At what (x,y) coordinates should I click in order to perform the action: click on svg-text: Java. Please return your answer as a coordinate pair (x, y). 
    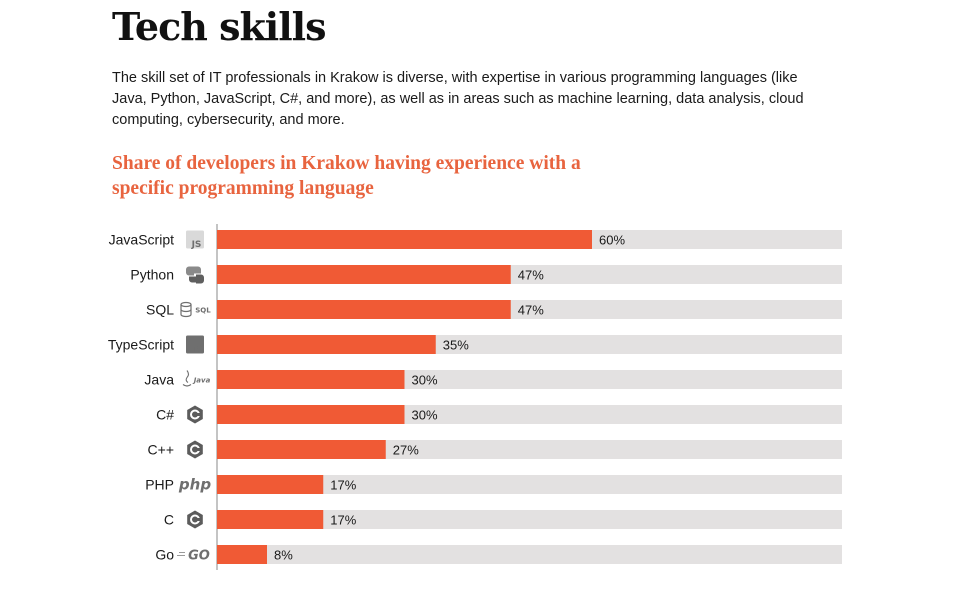
    Looking at the image, I should click on (201, 381).